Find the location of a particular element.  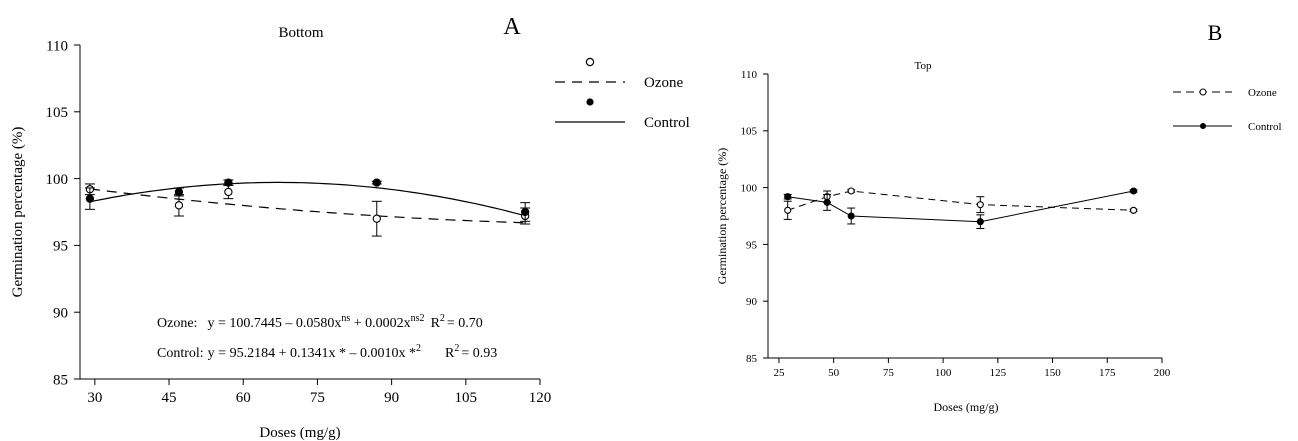

y-axis-label-bottom: Germination percentage (%) is located at coordinates (18, 212).